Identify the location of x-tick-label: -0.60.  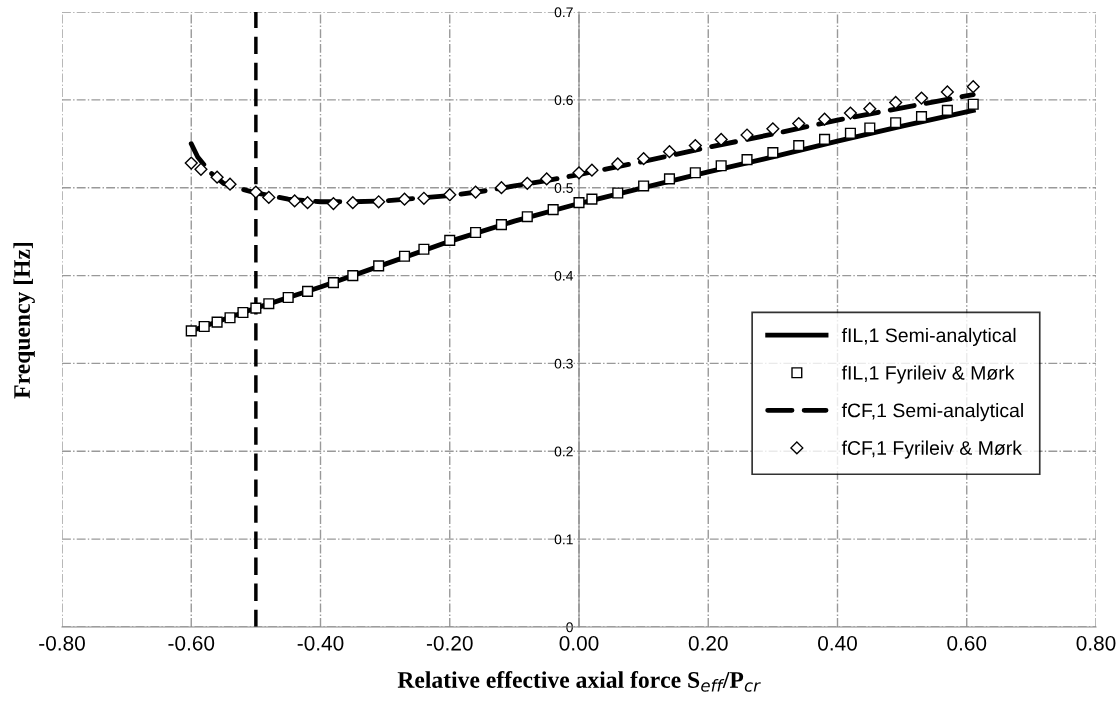
(191, 643).